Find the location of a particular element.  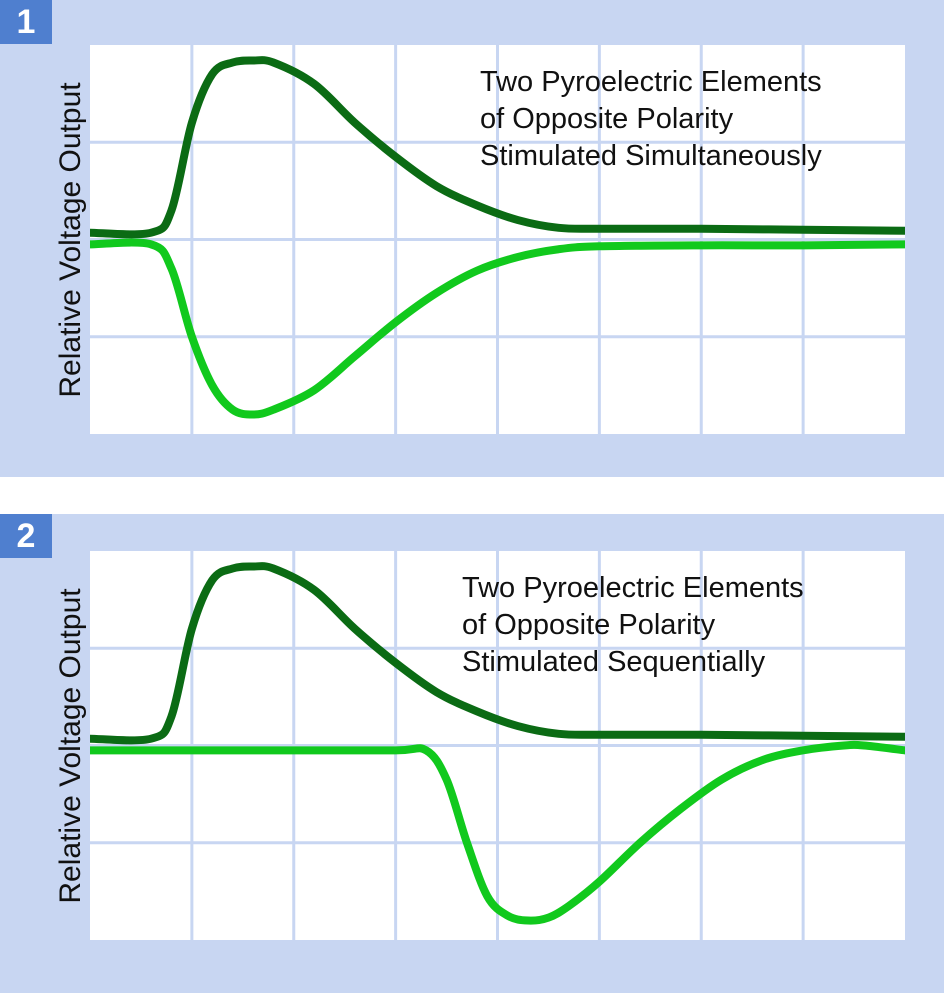

panel-number-badge: 1 is located at coordinates (26, 22).